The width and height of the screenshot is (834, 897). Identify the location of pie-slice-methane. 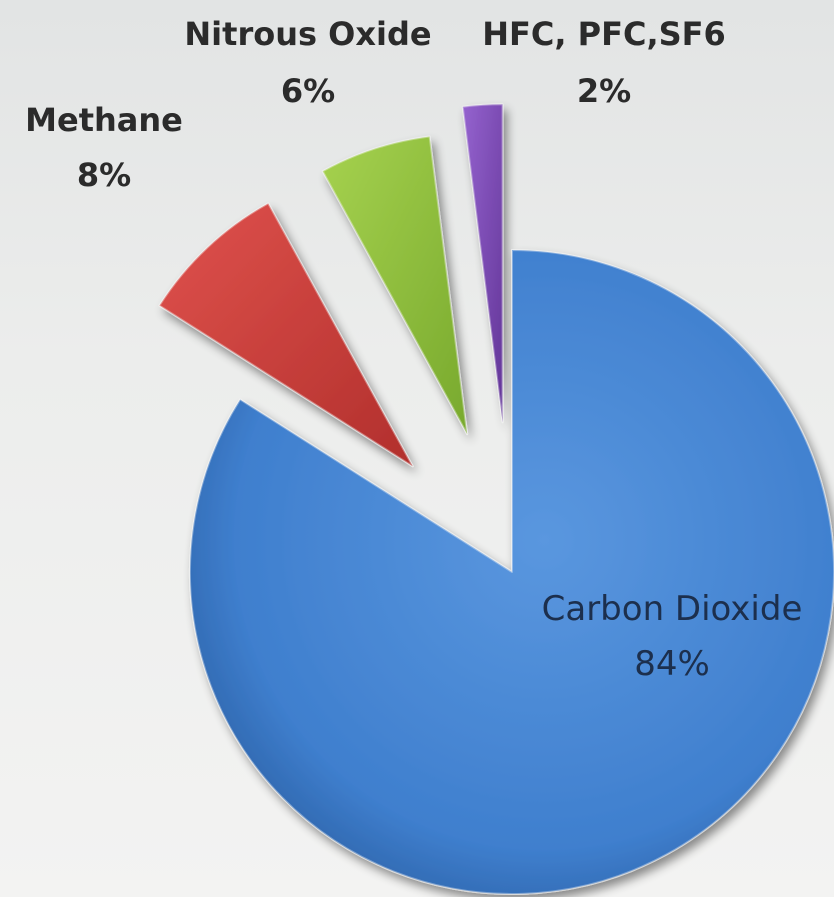
(286, 335).